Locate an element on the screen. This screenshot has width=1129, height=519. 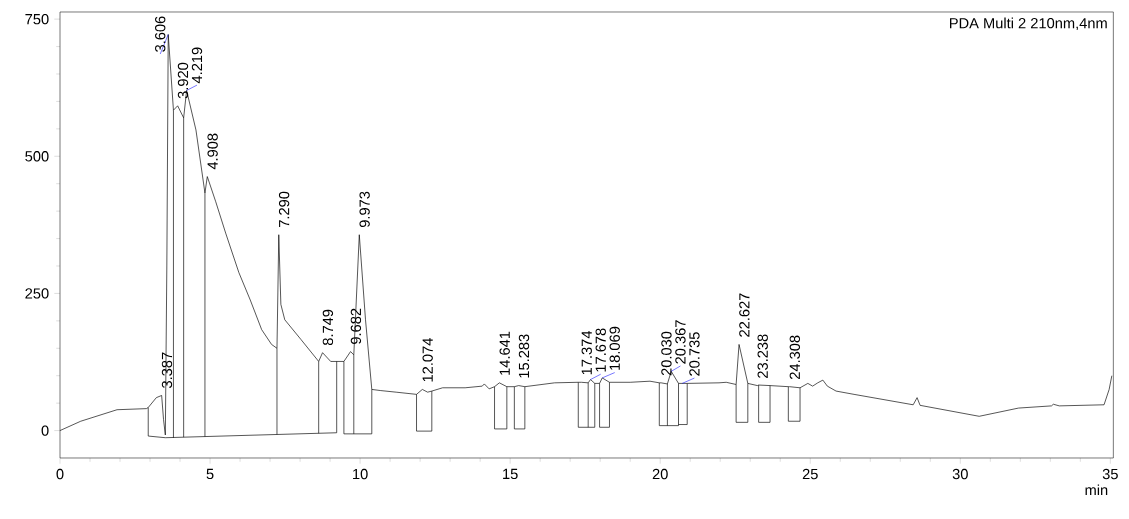
y-tick-label: 0 is located at coordinates (45, 430).